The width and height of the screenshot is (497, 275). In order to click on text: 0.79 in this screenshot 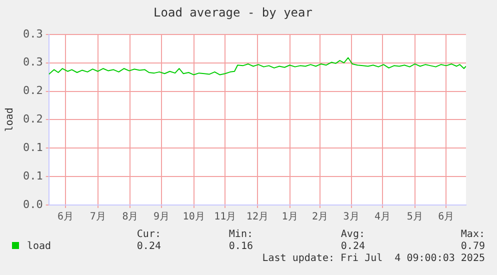, I will do `click(472, 246)`.